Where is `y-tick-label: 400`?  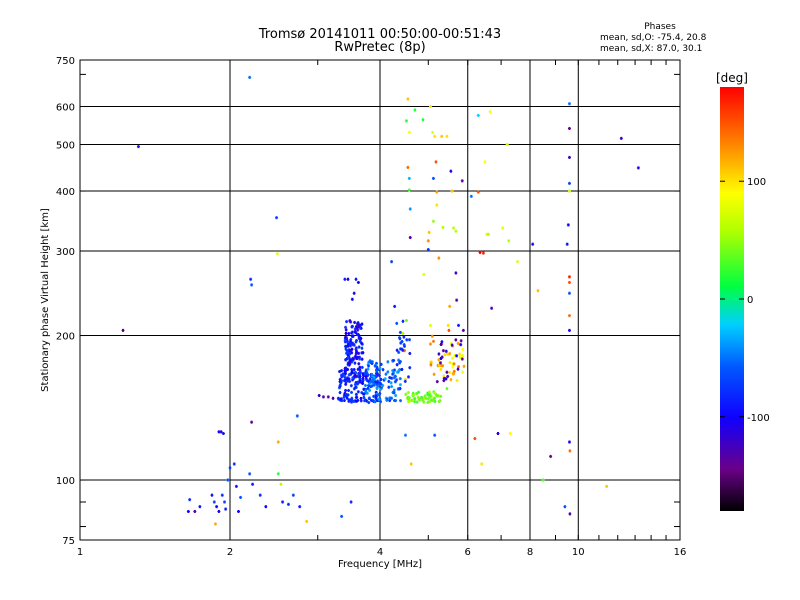
y-tick-label: 400 is located at coordinates (65, 192).